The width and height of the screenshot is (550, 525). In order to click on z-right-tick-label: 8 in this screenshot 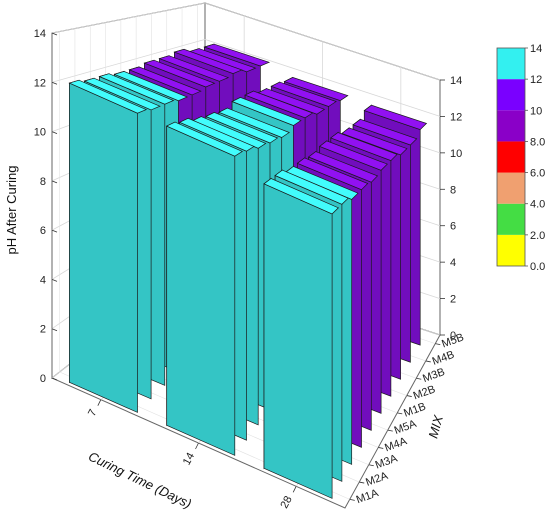, I will do `click(453, 190)`.